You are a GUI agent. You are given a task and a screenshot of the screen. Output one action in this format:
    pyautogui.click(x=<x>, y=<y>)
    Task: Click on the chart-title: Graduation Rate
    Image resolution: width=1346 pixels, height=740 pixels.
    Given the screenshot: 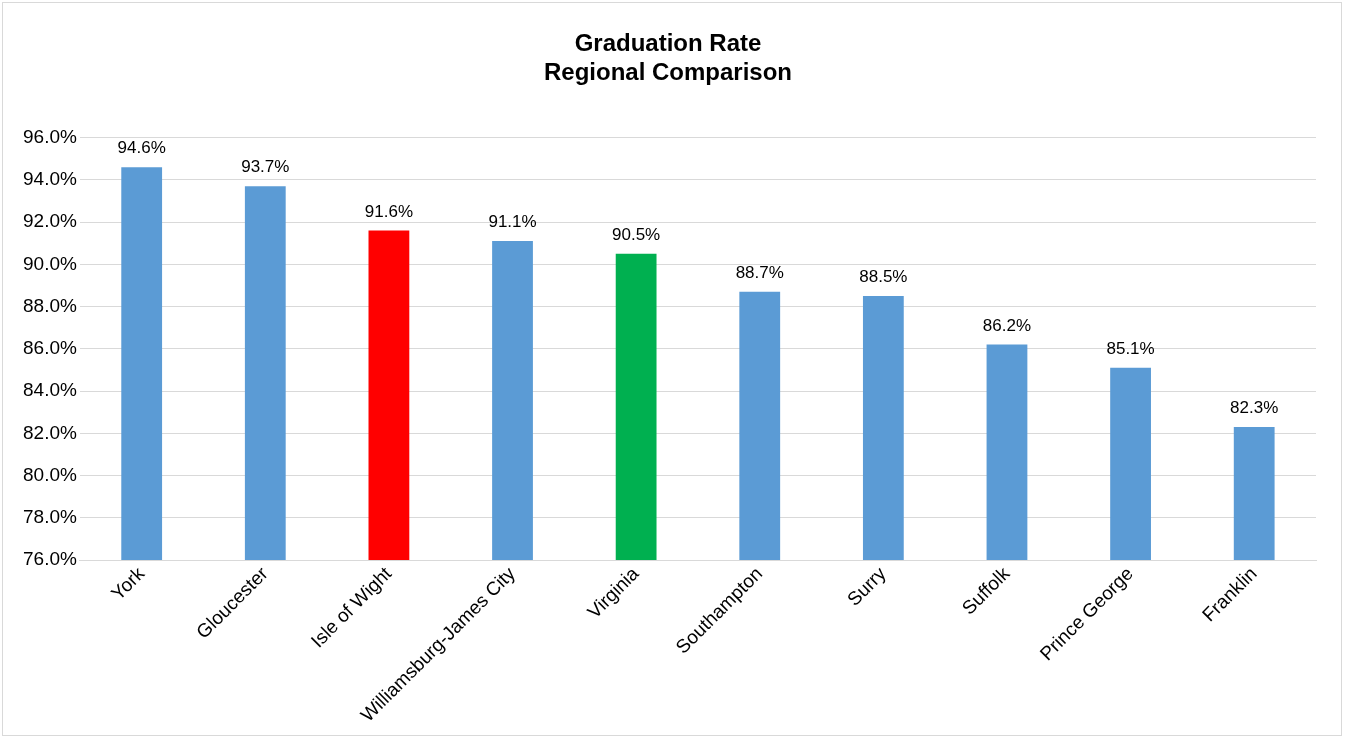 What is the action you would take?
    pyautogui.click(x=668, y=43)
    